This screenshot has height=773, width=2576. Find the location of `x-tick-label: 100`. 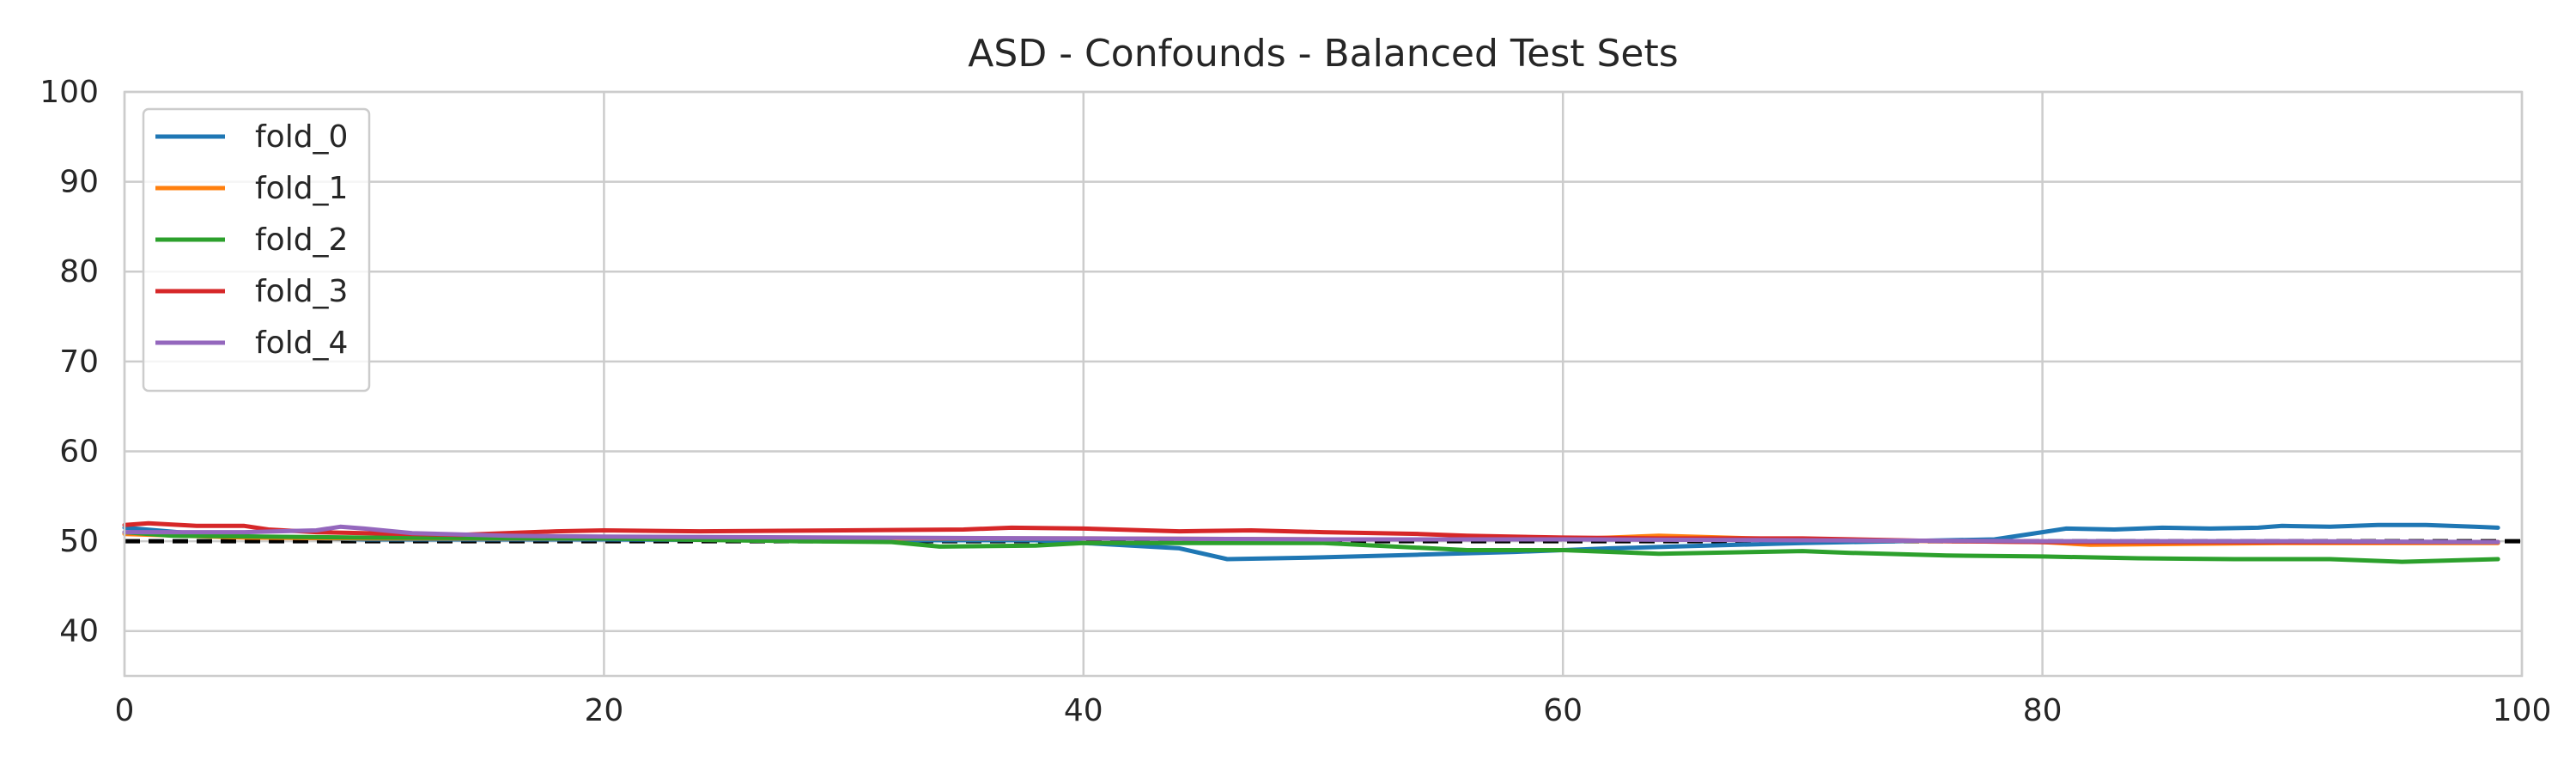

x-tick-label: 100 is located at coordinates (2522, 710).